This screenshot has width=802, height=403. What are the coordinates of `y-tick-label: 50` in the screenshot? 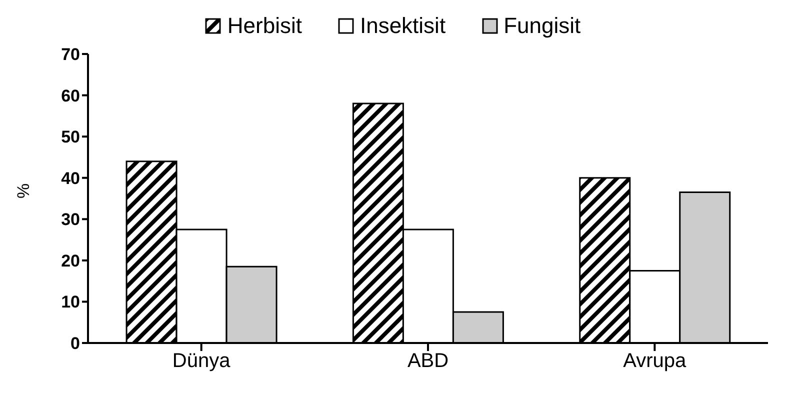 It's located at (70, 137).